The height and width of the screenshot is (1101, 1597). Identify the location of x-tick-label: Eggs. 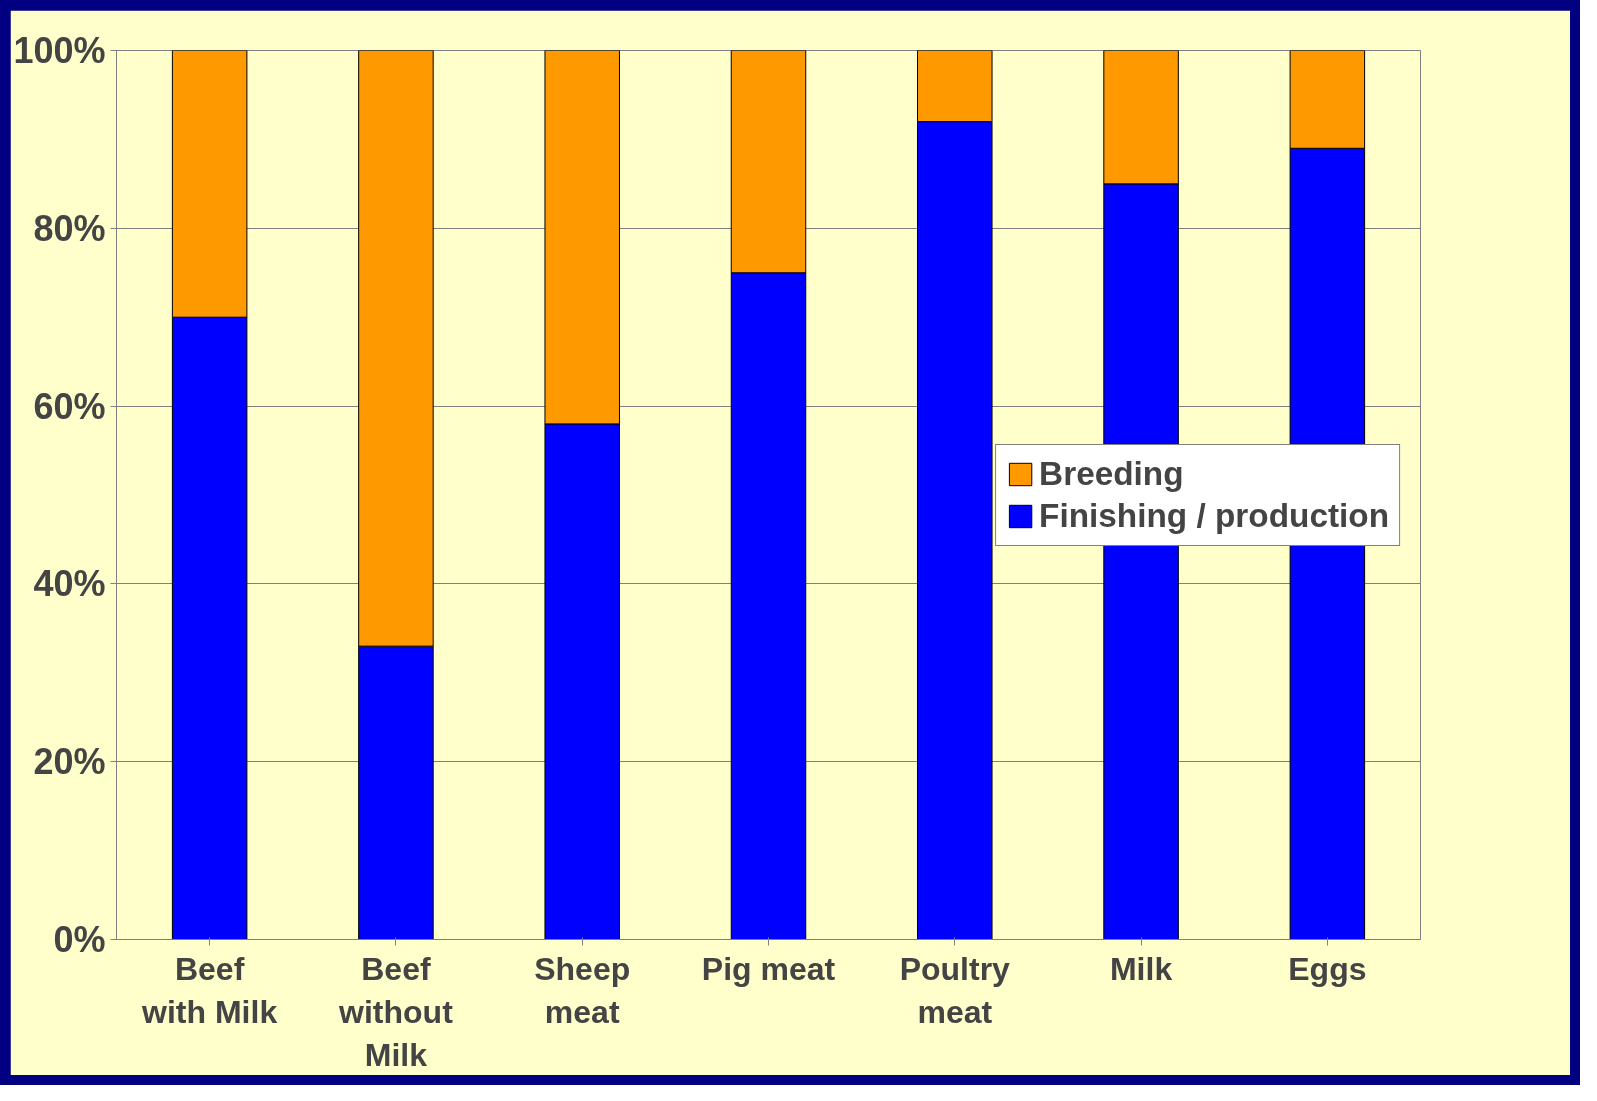
(1327, 968).